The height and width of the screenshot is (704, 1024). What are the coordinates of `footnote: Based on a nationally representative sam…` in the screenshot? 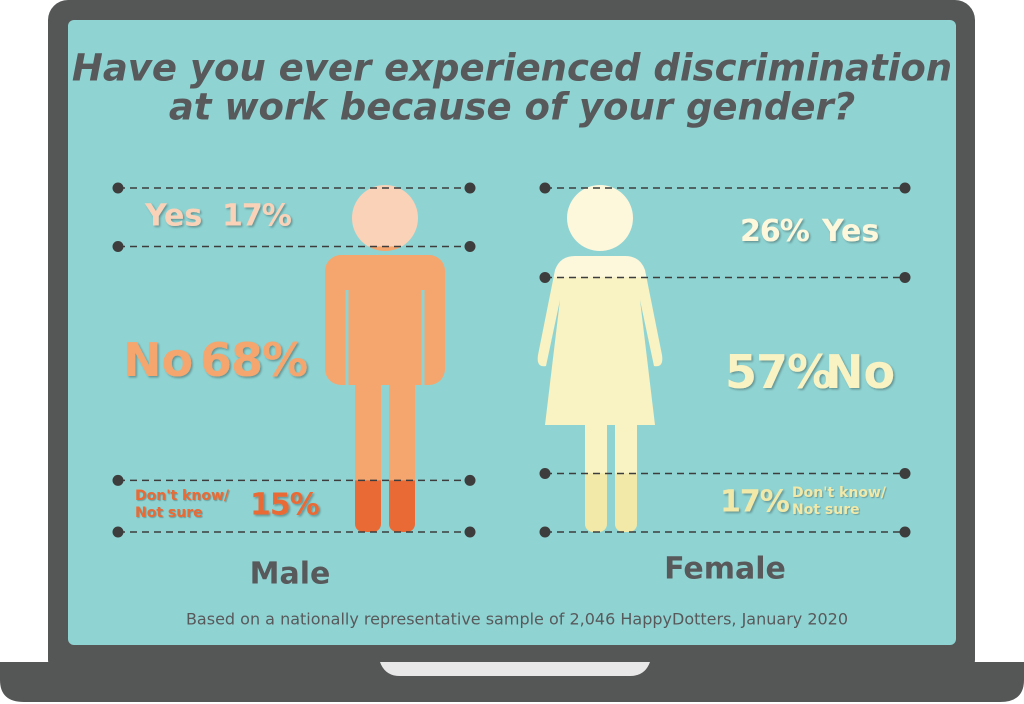 It's located at (517, 619).